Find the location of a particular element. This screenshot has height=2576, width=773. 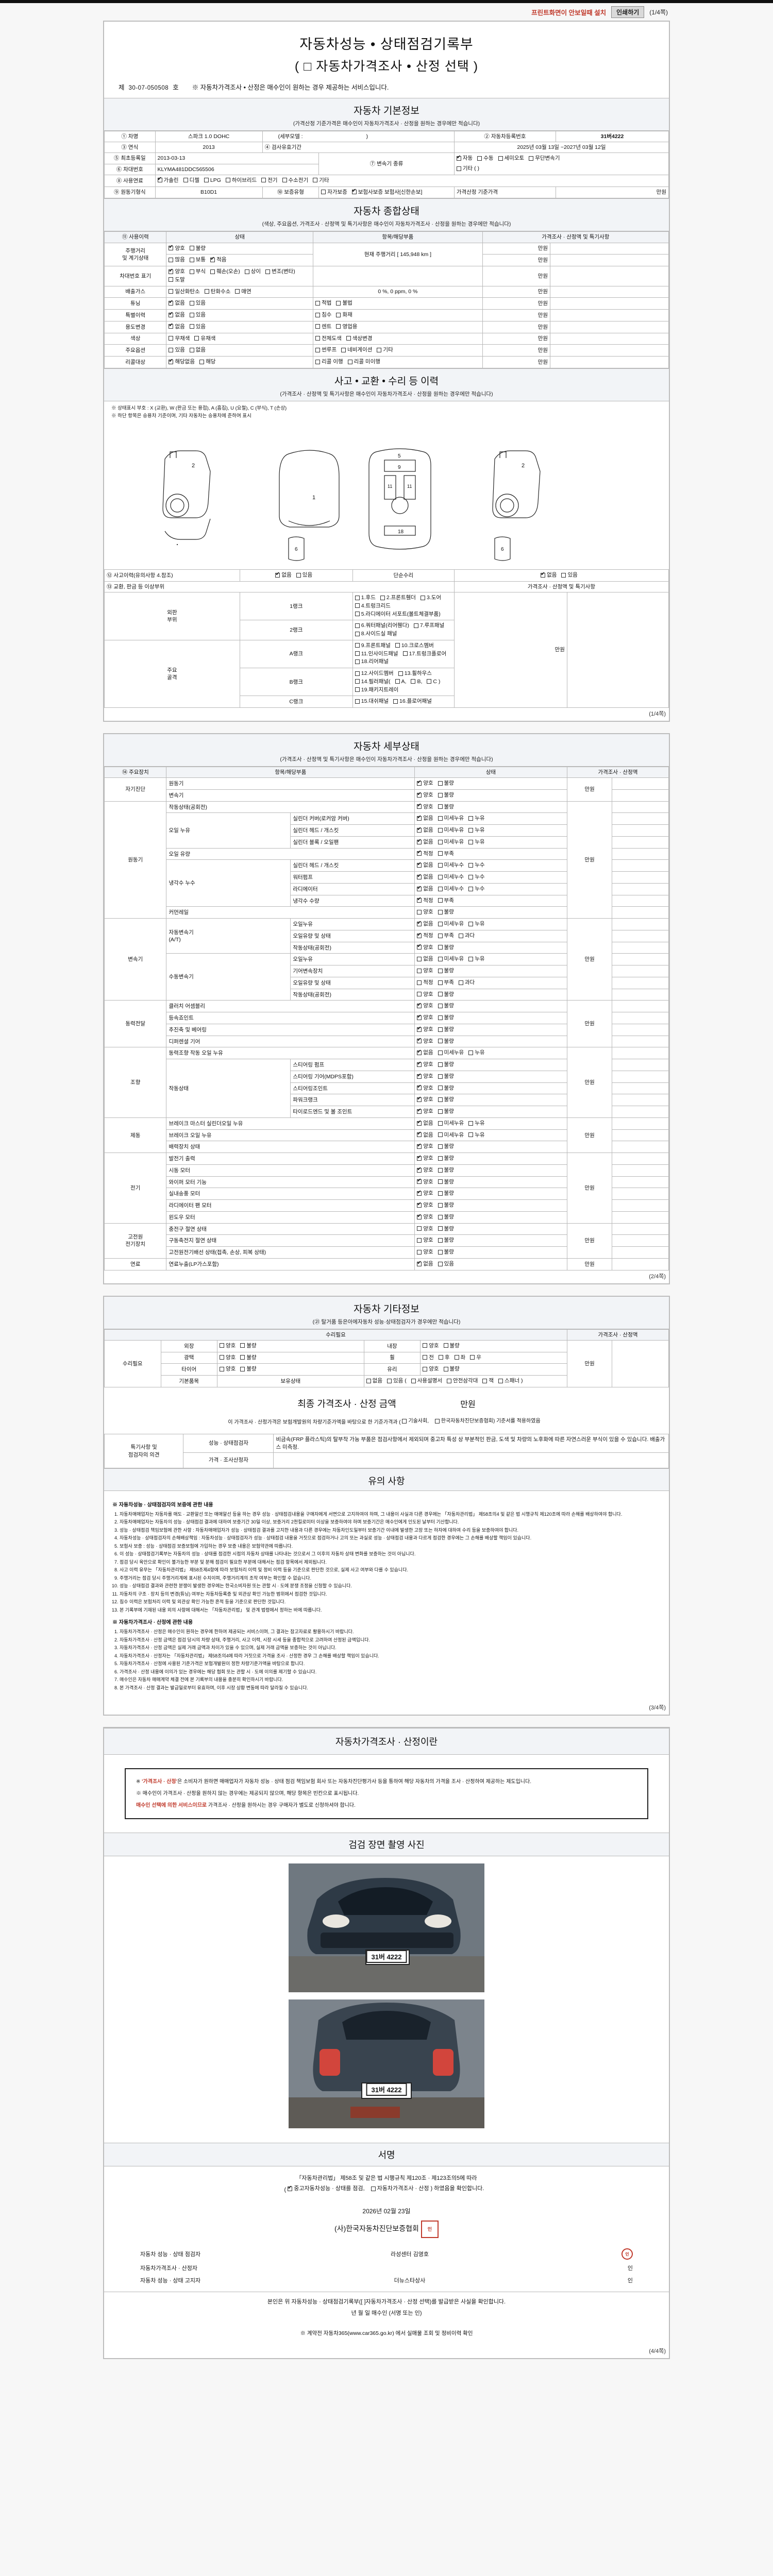

frame-item-2: 11.인사이드패널 is located at coordinates (376, 653).